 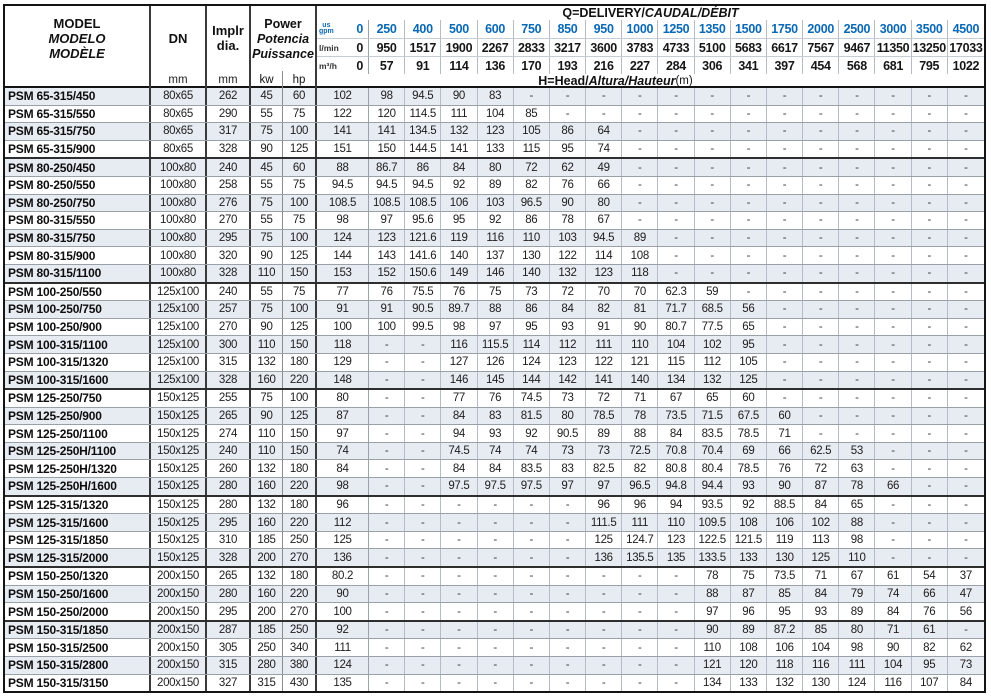 I want to click on head-value-cell: 111, so click(x=857, y=665).